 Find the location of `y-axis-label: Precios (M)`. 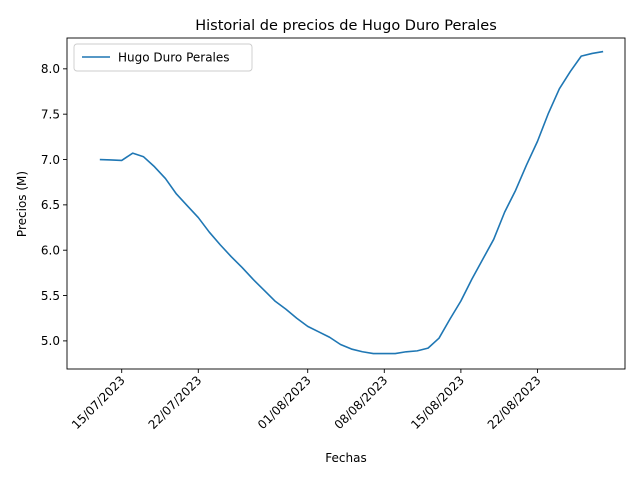

y-axis-label: Precios (M) is located at coordinates (22, 204).